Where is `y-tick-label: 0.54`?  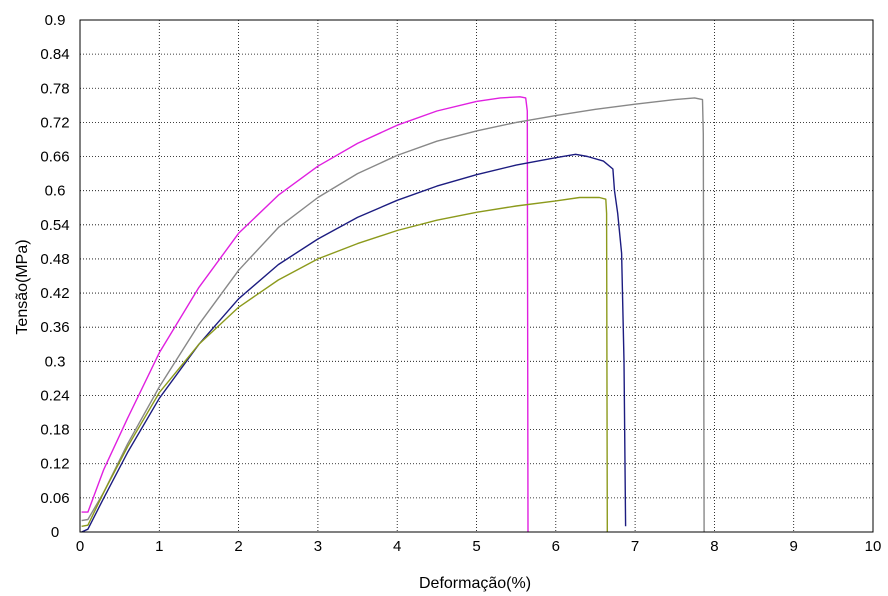 y-tick-label: 0.54 is located at coordinates (54, 225).